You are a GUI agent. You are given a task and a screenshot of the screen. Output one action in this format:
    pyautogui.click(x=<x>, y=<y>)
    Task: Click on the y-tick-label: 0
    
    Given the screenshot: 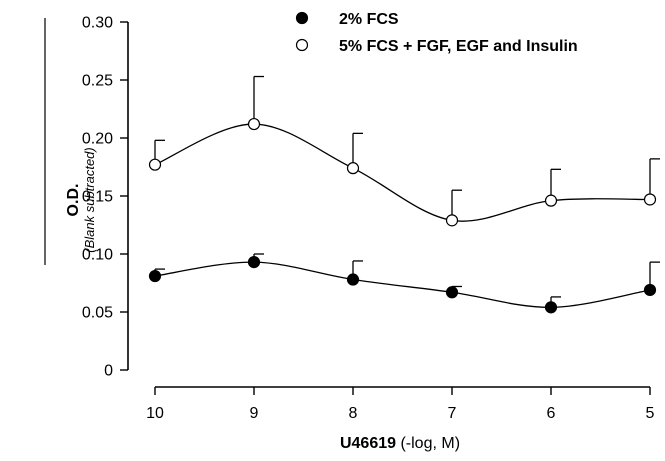 What is the action you would take?
    pyautogui.click(x=108, y=371)
    